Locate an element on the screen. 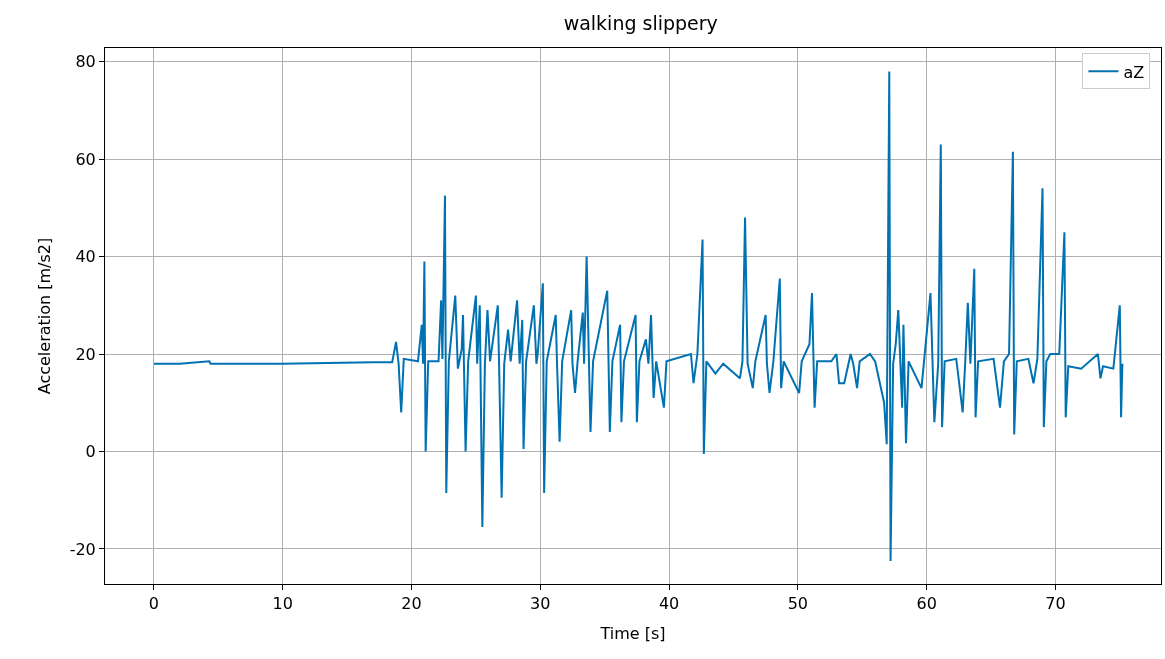  y-tick-label: 20 is located at coordinates (85, 354).